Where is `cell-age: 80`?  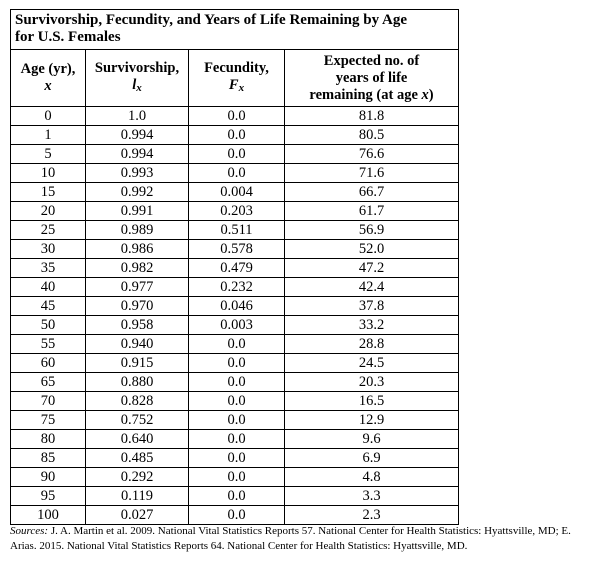
cell-age: 80 is located at coordinates (48, 439).